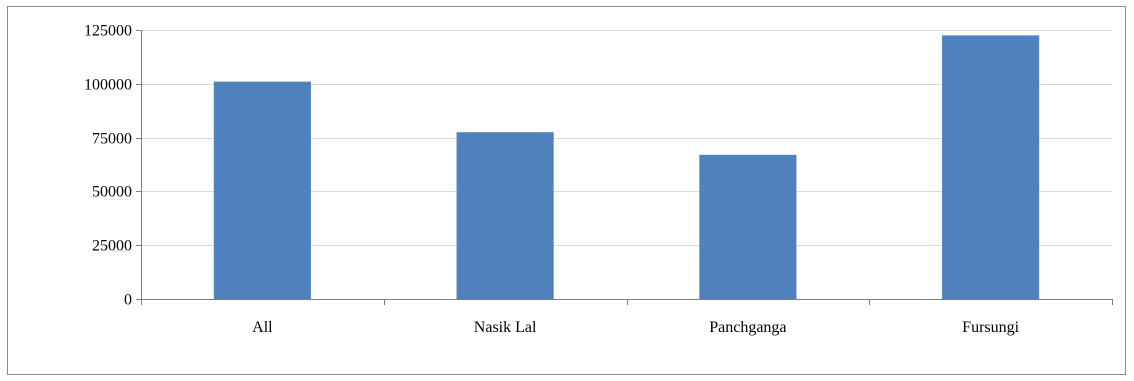 The image size is (1134, 381). What do you see at coordinates (748, 226) in the screenshot?
I see `bar-panchganga` at bounding box center [748, 226].